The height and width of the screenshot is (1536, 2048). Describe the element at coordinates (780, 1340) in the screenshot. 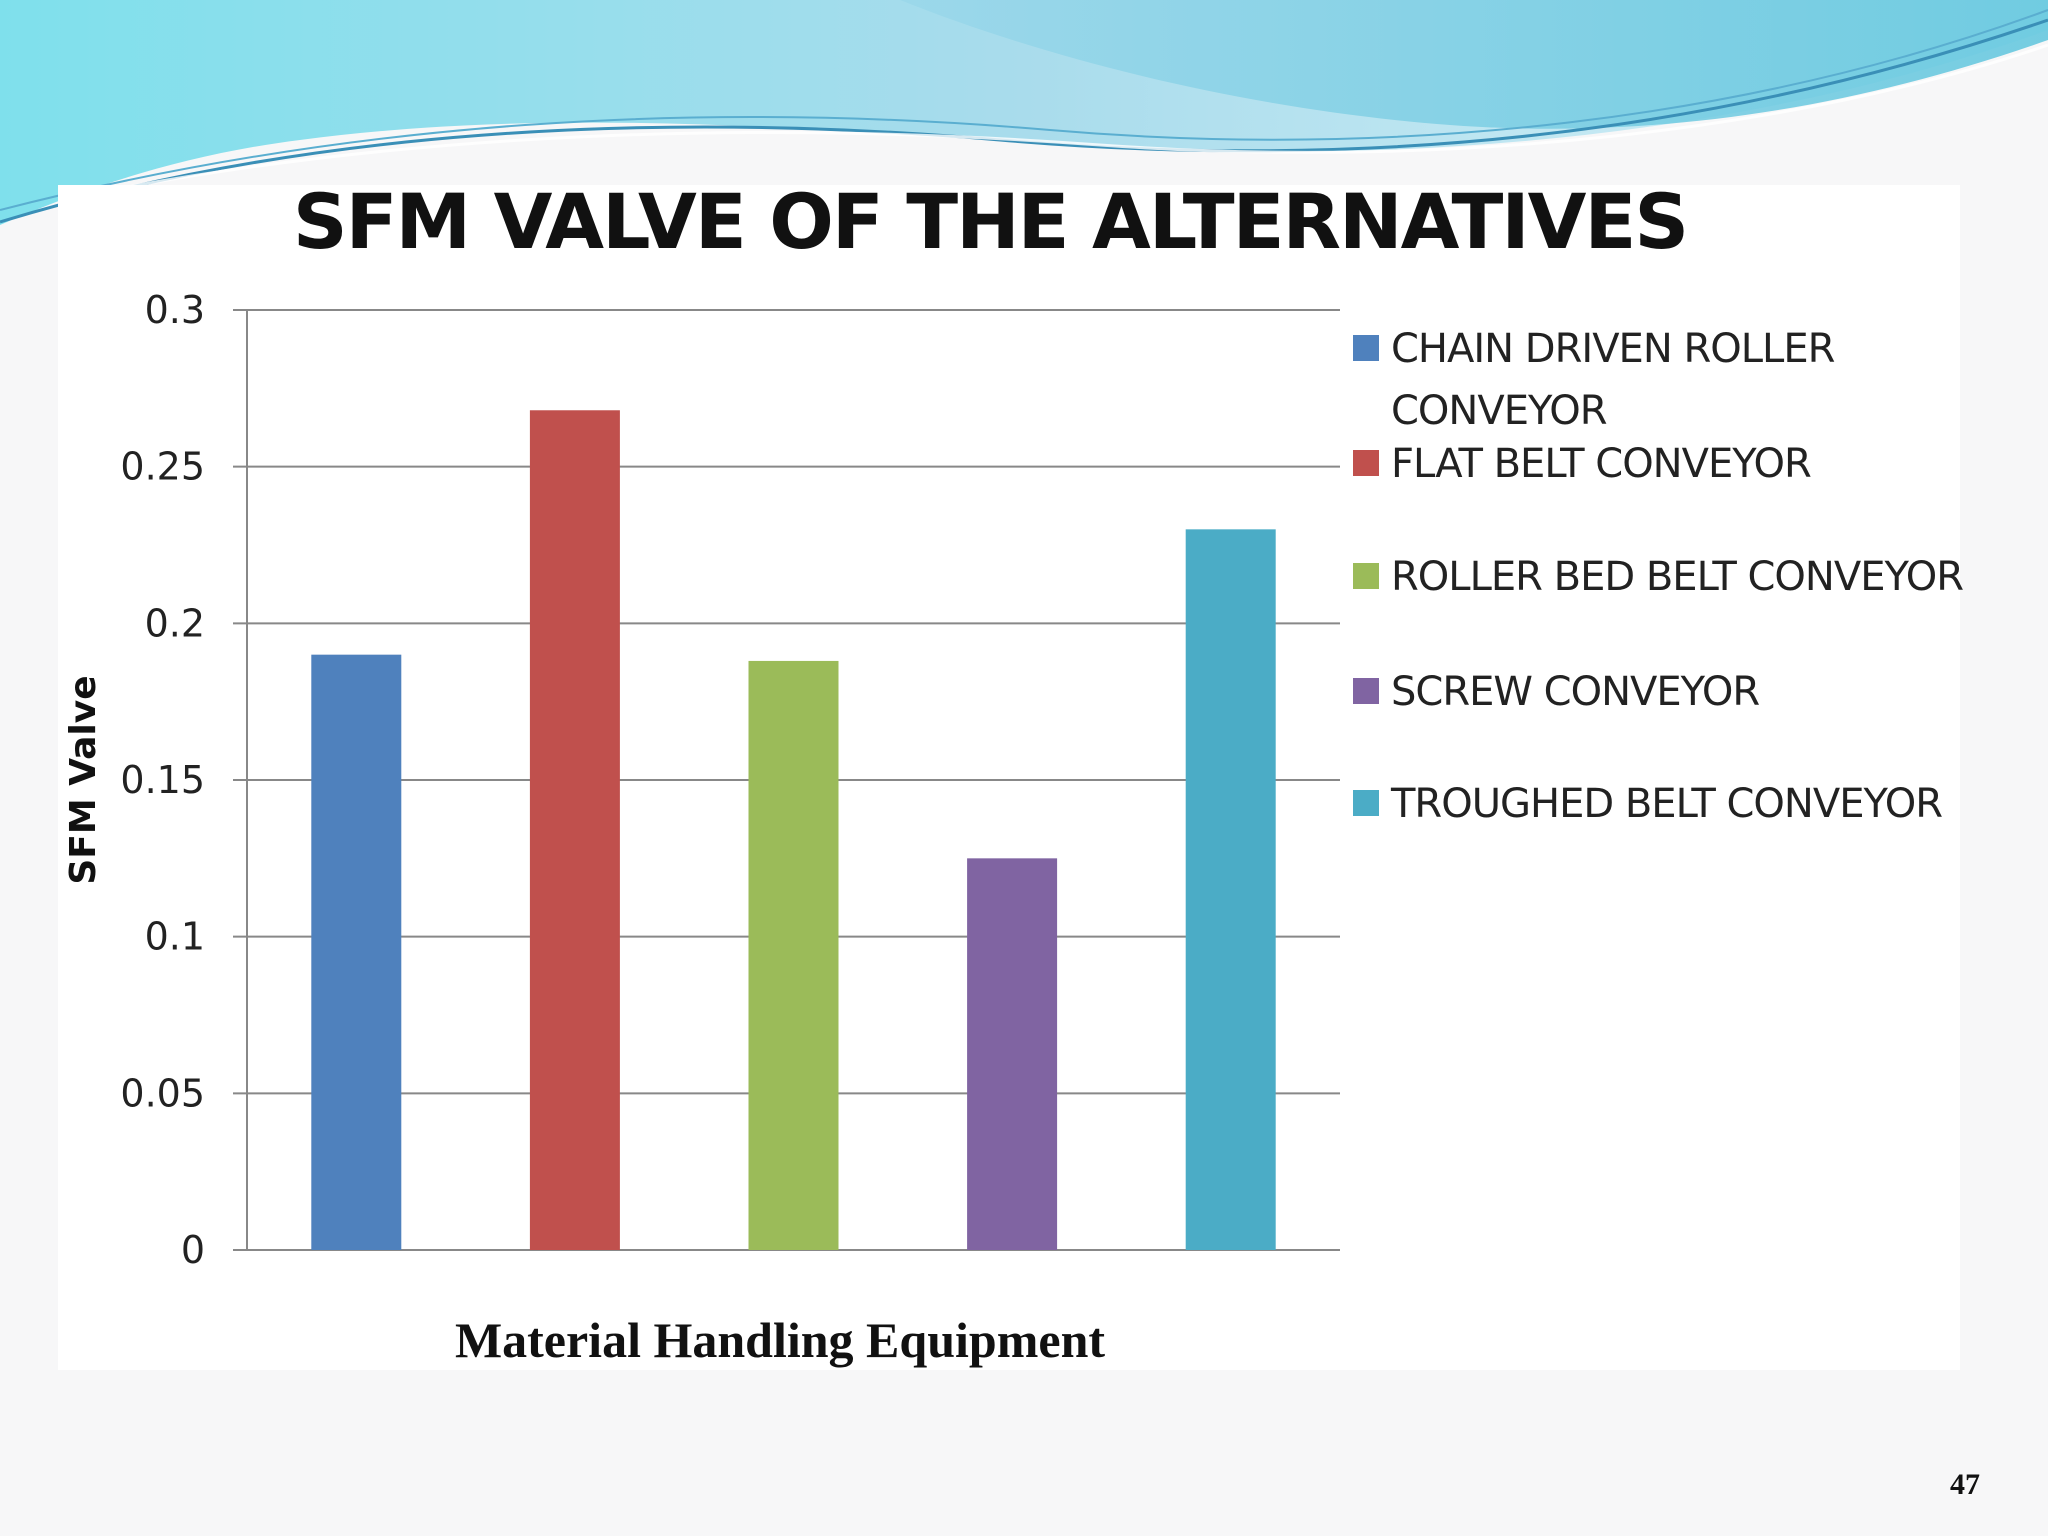

I see `x-axis-label: Material Handling Equipment` at that location.